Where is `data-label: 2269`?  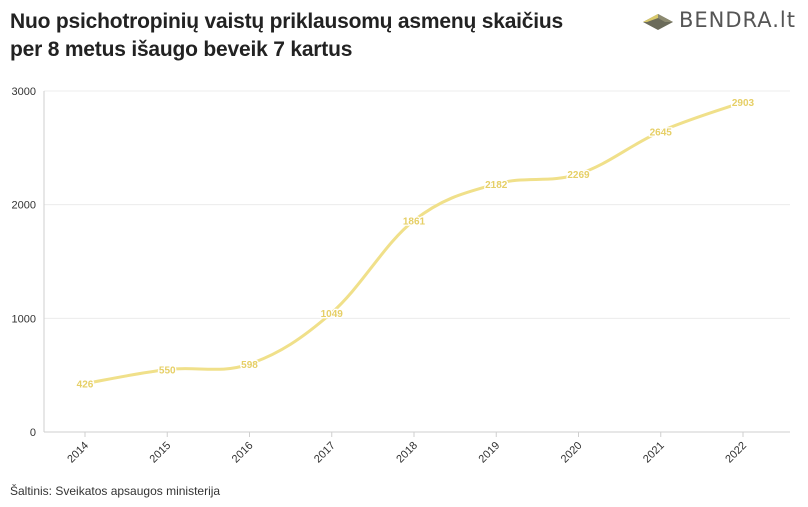 data-label: 2269 is located at coordinates (578, 175).